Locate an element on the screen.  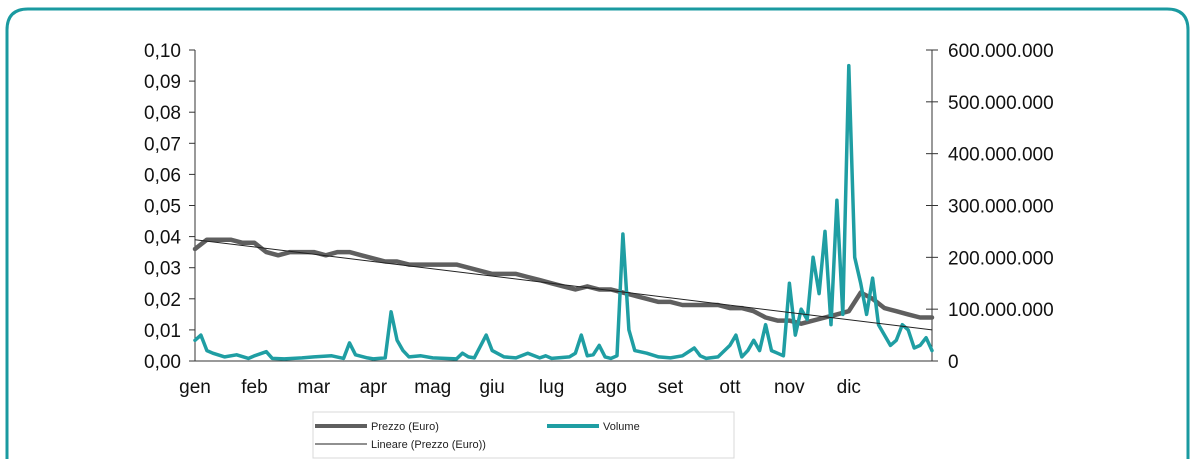
legend-price-label: Prezzo (Euro) is located at coordinates (405, 427).